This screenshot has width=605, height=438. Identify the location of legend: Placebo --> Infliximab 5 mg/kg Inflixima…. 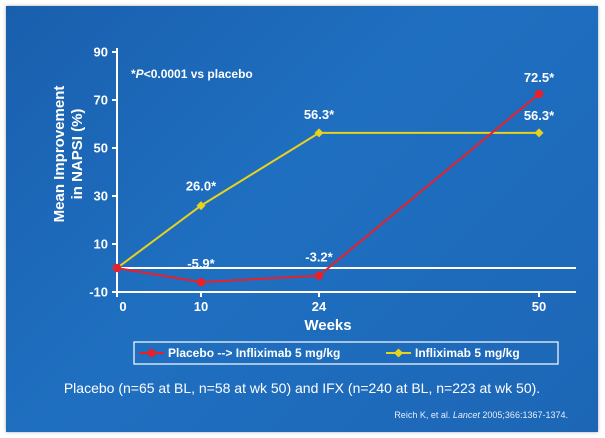
(346, 353).